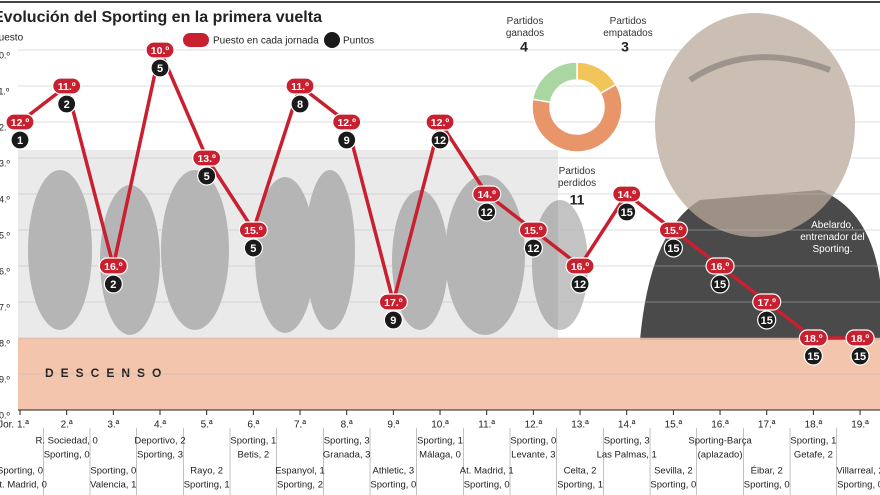 The height and width of the screenshot is (495, 880). What do you see at coordinates (767, 471) in the screenshot?
I see `match-result: Éibar, 2` at bounding box center [767, 471].